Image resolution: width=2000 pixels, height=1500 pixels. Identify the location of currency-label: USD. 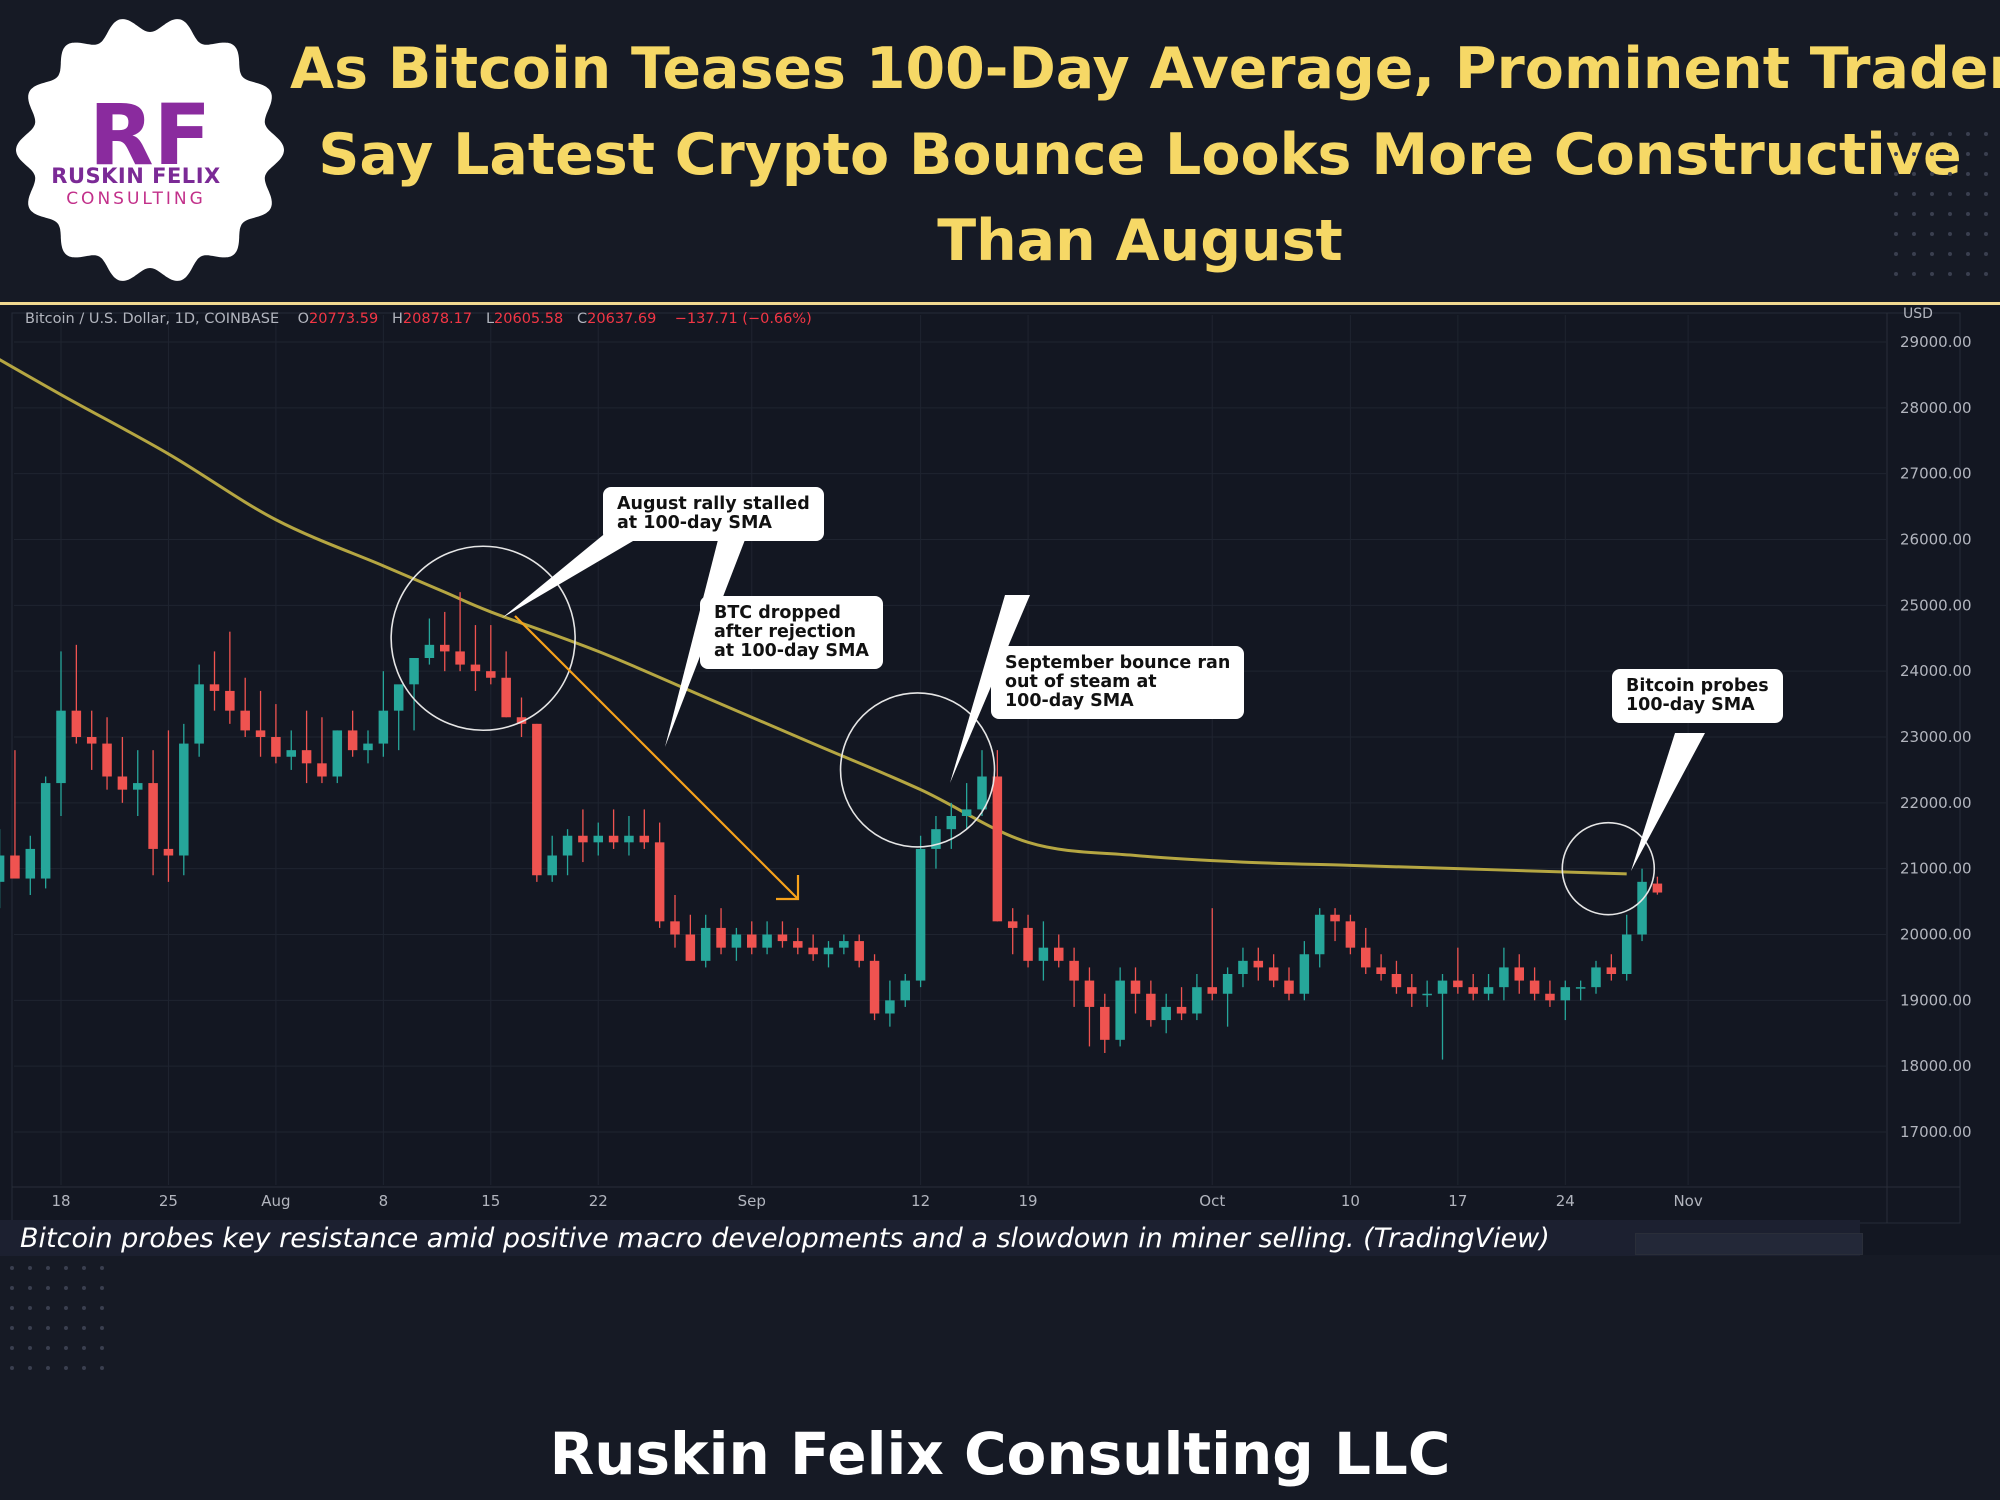
(1918, 314).